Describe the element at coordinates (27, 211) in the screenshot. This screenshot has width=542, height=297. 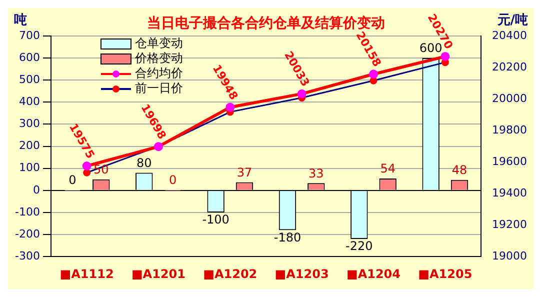
I see `y-tick-label: -100` at that location.